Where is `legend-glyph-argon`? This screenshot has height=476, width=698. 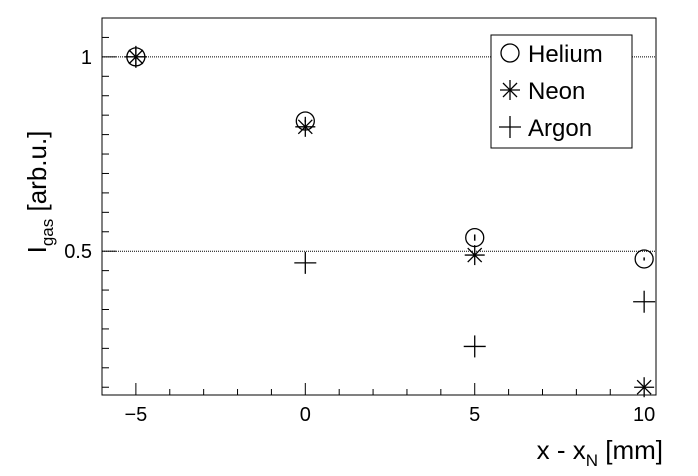
legend-glyph-argon is located at coordinates (510, 127).